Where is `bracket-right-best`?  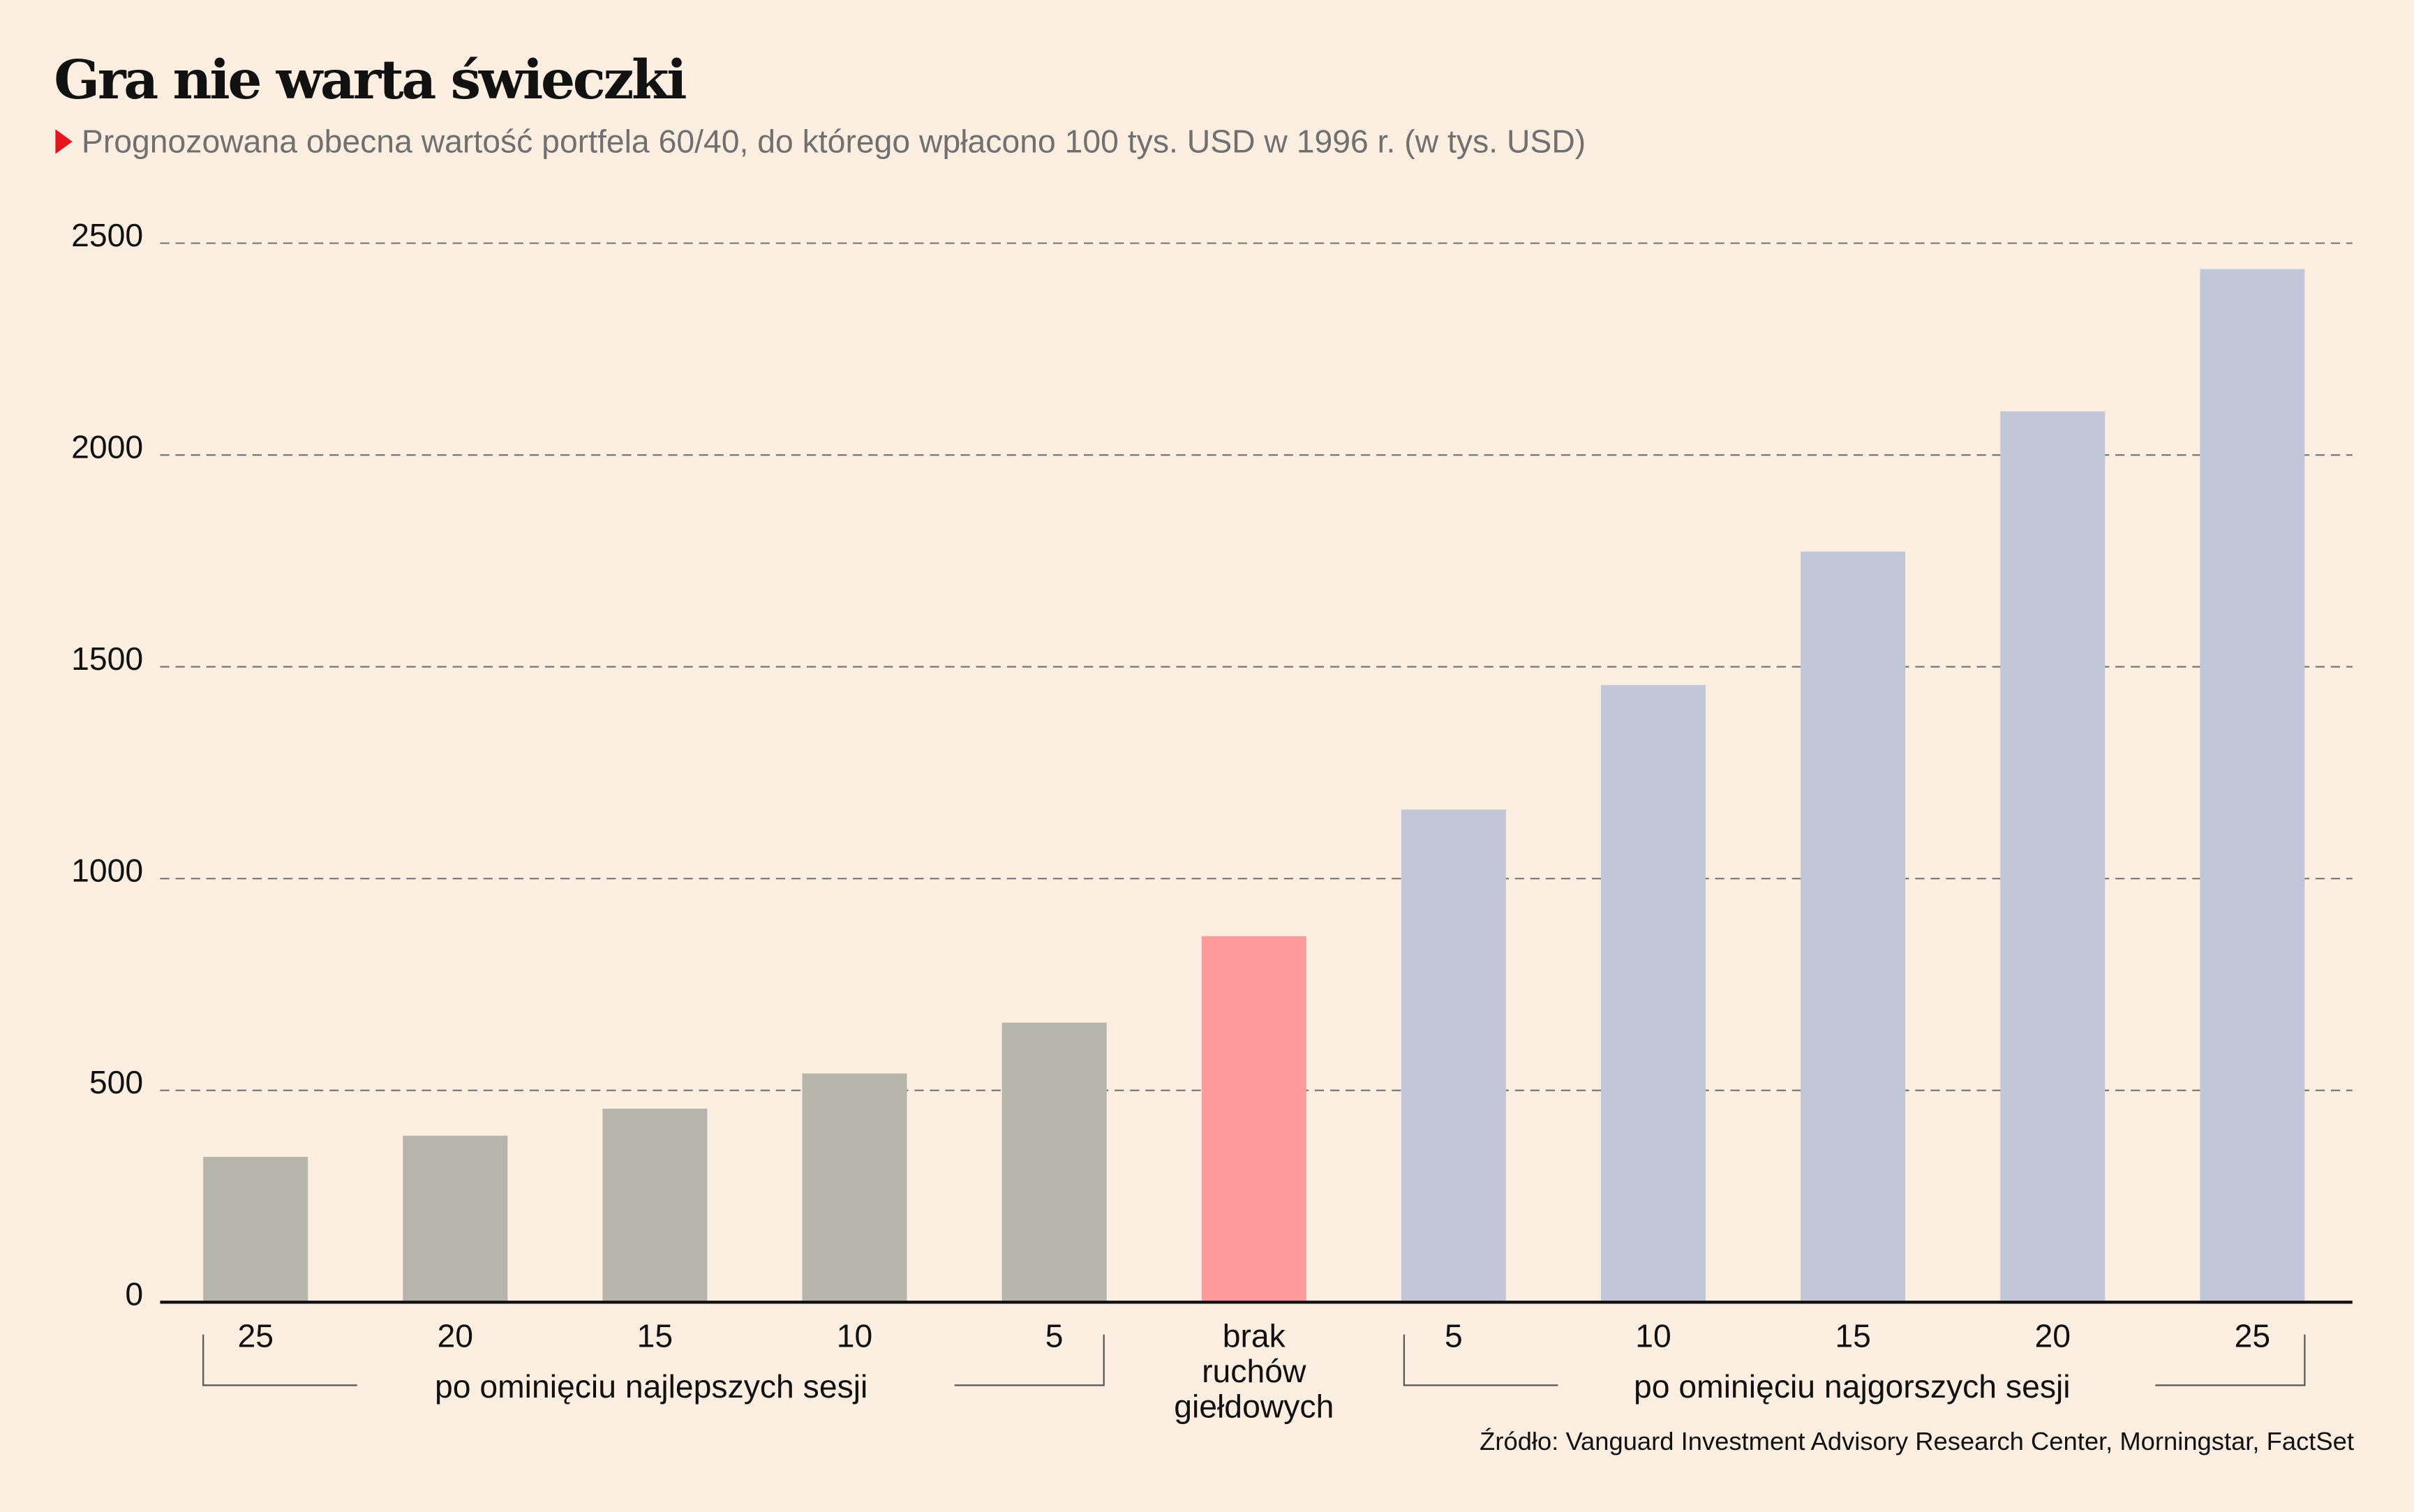
bracket-right-best is located at coordinates (1029, 1360).